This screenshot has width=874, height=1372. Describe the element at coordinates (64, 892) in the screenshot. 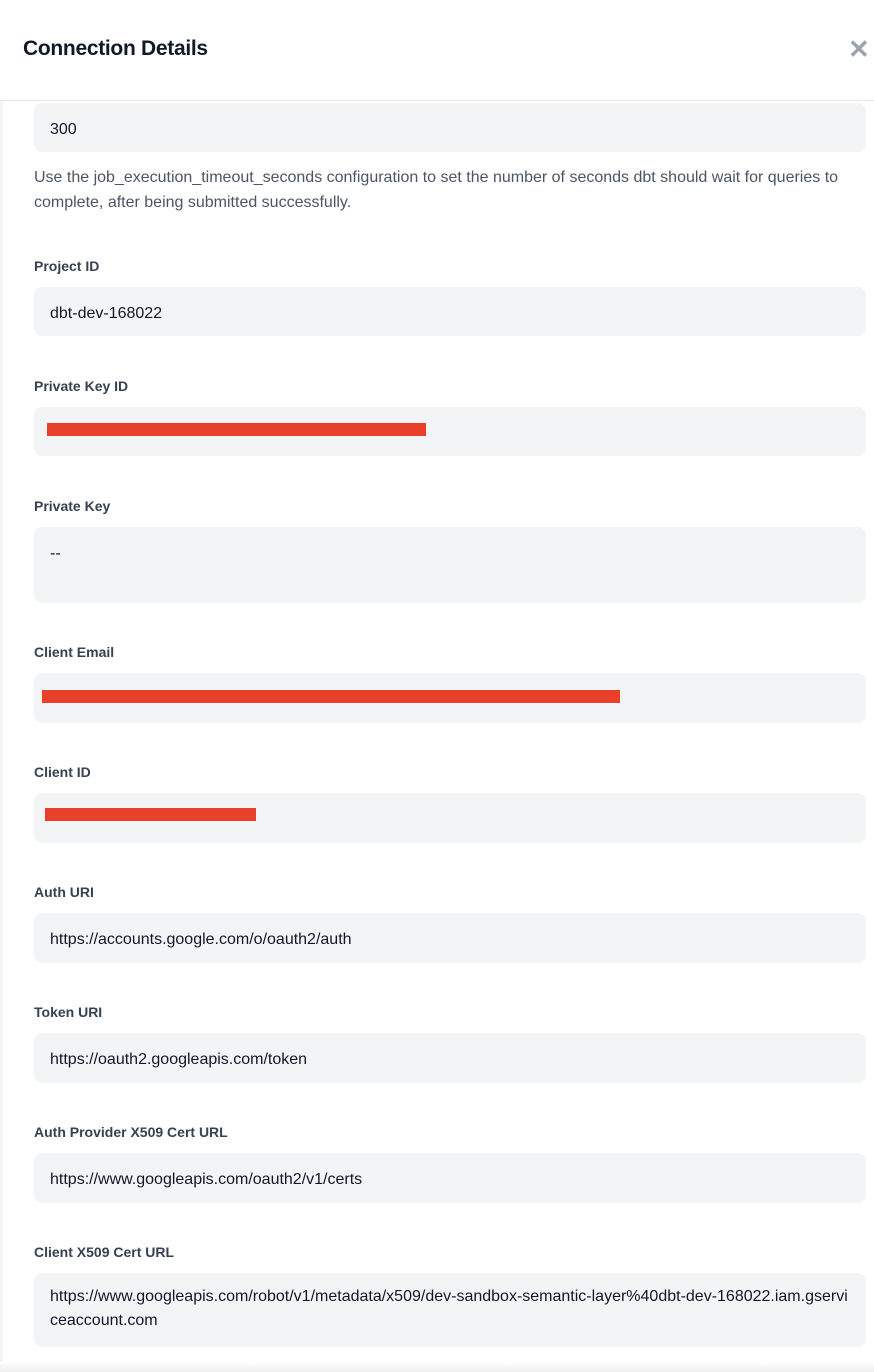

I see `auth-uri-label: Auth URI` at that location.